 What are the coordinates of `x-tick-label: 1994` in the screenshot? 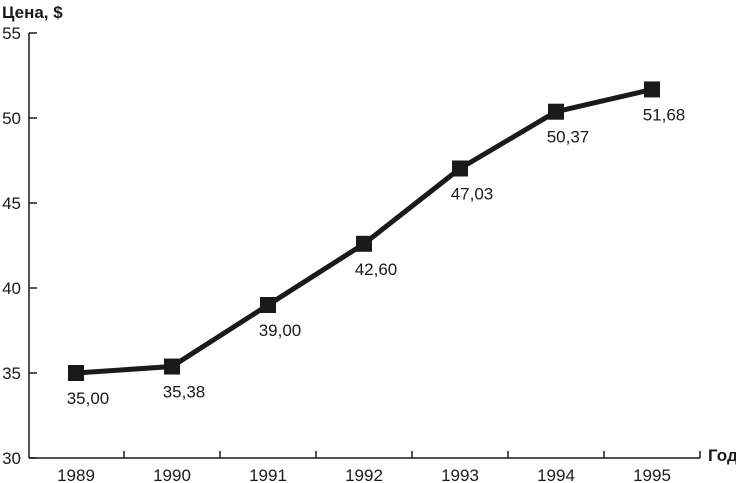 It's located at (556, 474).